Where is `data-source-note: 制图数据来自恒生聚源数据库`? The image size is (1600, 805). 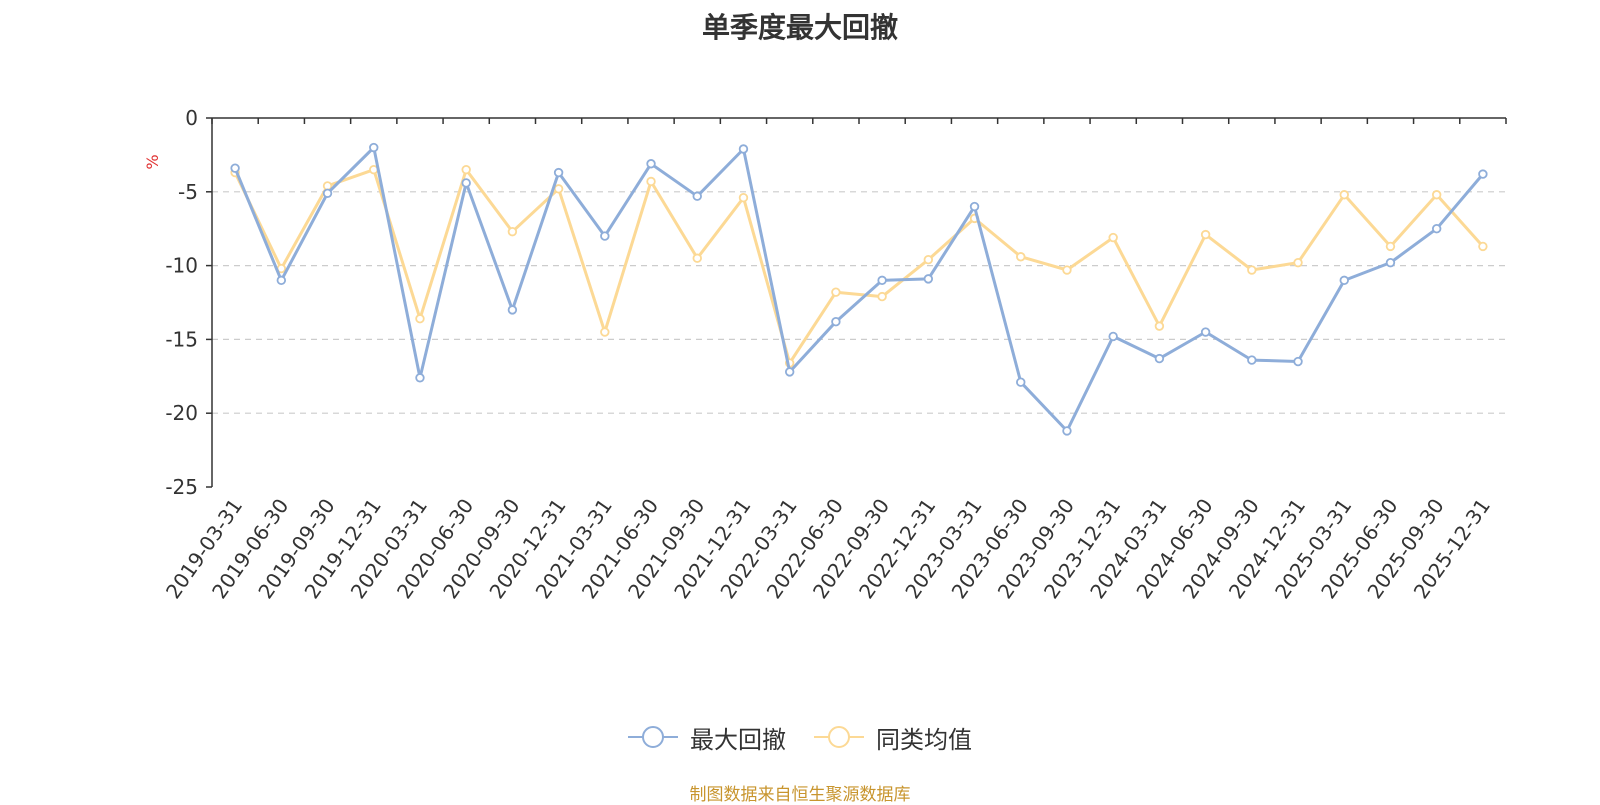
data-source-note: 制图数据来自恒生聚源数据库 is located at coordinates (800, 795).